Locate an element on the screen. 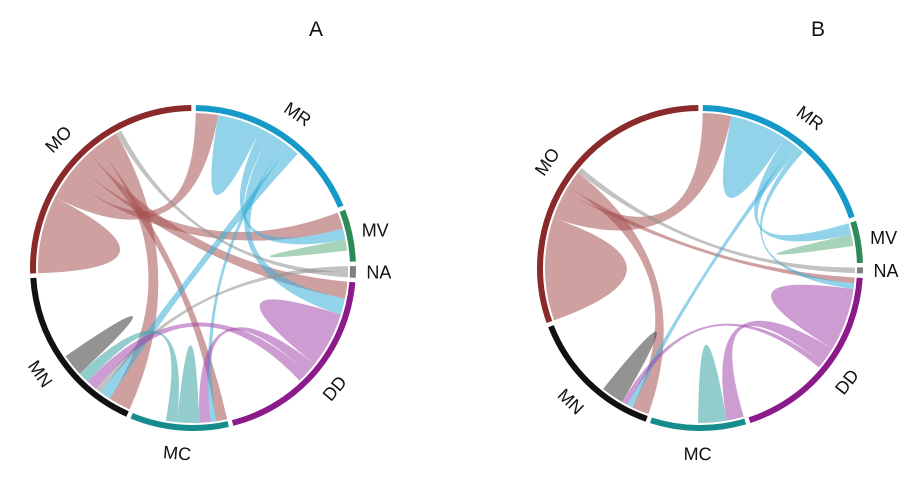 The height and width of the screenshot is (487, 914). ribbon-na-mn is located at coordinates (222, 329).